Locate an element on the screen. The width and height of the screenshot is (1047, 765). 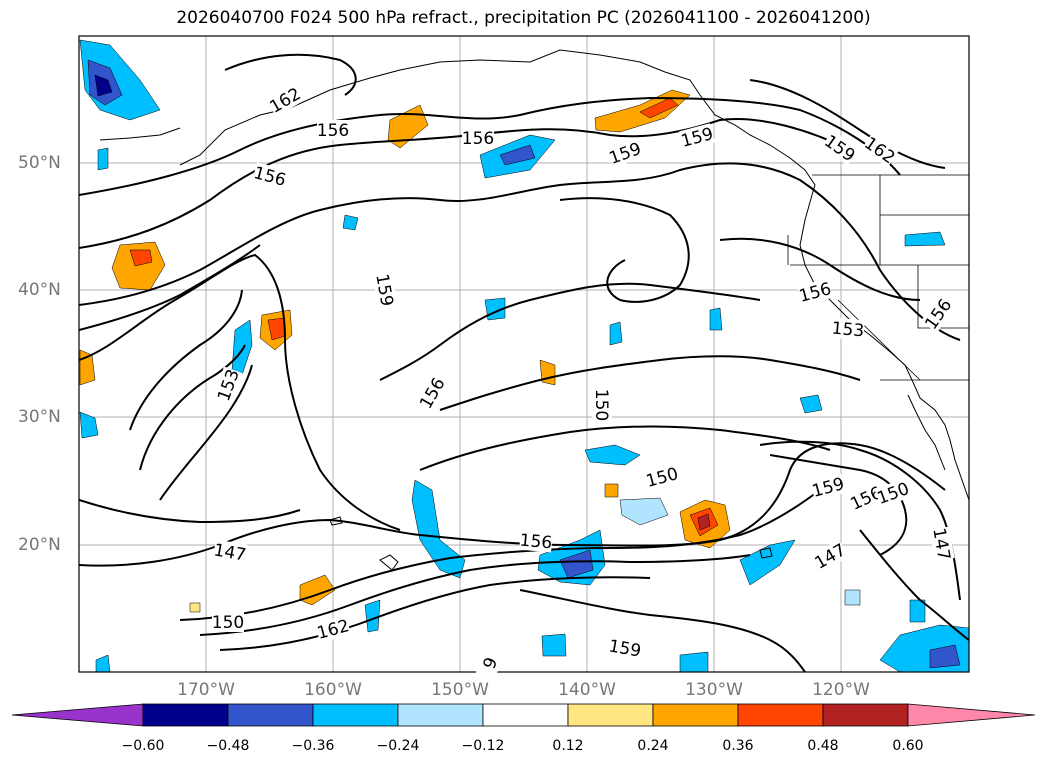
colorbar-tick-label: −0.24 is located at coordinates (398, 746).